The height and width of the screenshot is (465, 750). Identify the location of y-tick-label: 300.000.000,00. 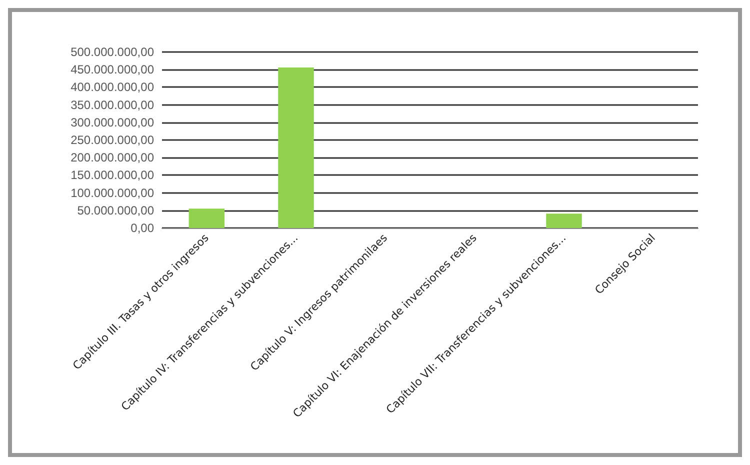
(112, 122).